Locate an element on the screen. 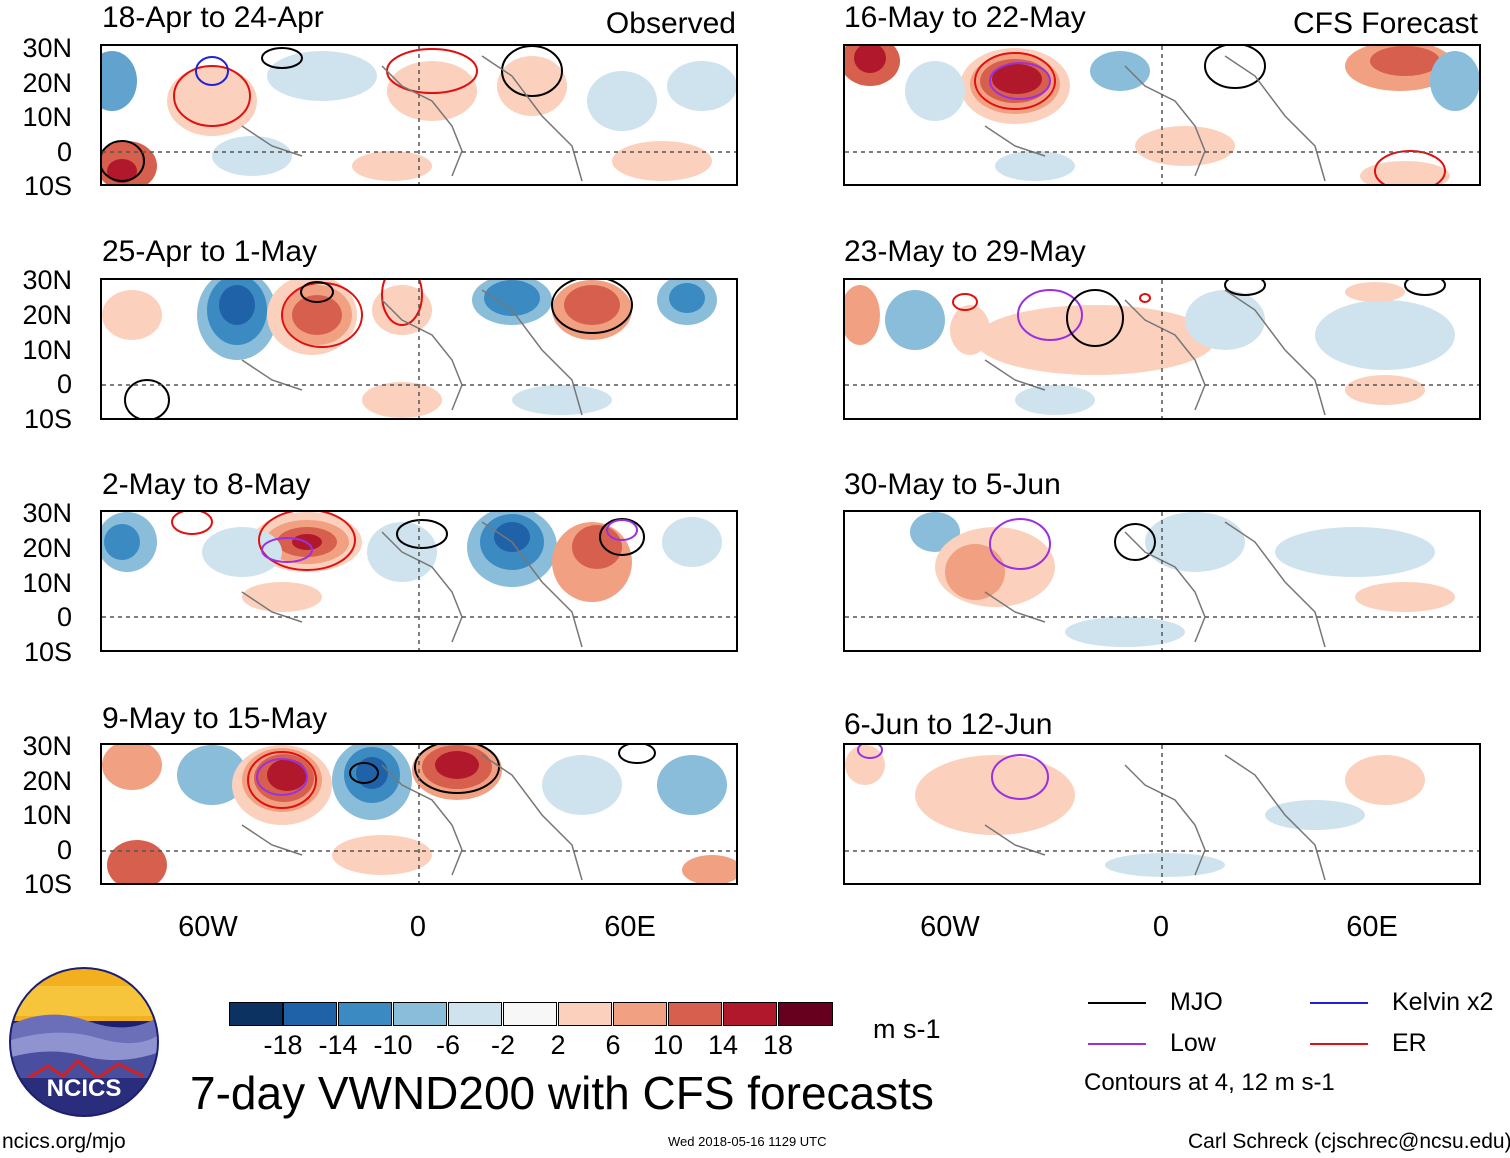 Image resolution: width=1510 pixels, height=1158 pixels. panel-title-obs-3: 2-May to 8-May is located at coordinates (206, 484).